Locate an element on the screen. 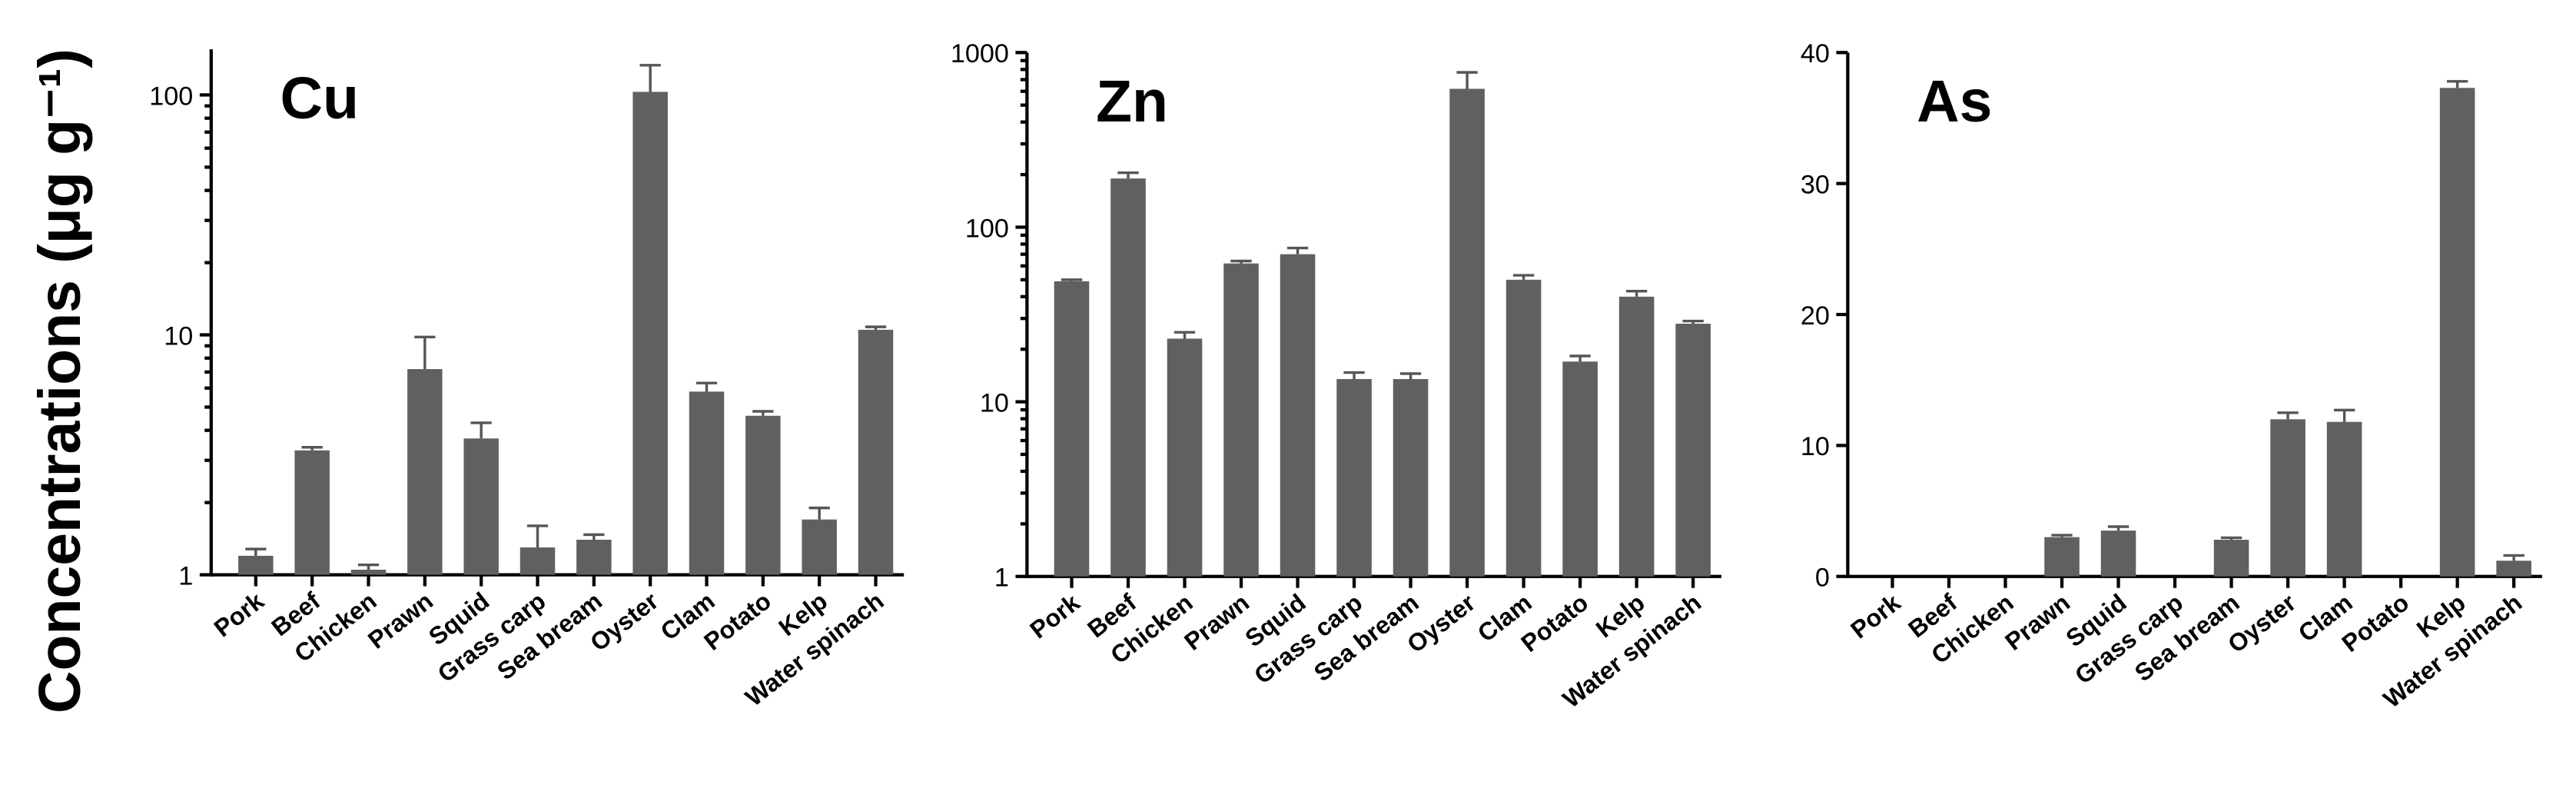 The image size is (2576, 785). y-tick-label: 30 is located at coordinates (1815, 185).